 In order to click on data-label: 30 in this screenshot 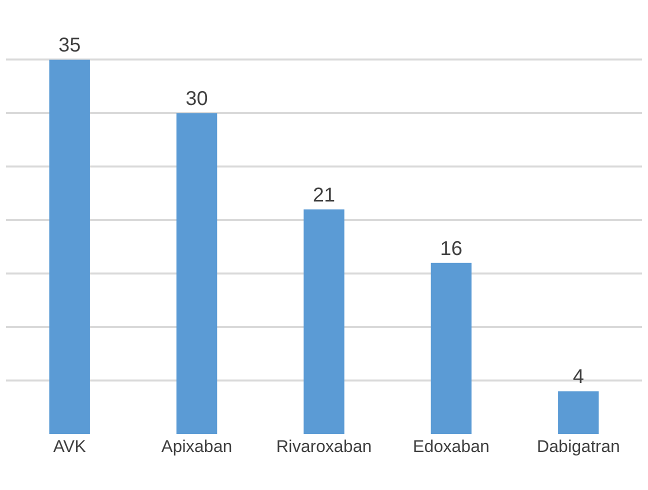, I will do `click(197, 99)`.